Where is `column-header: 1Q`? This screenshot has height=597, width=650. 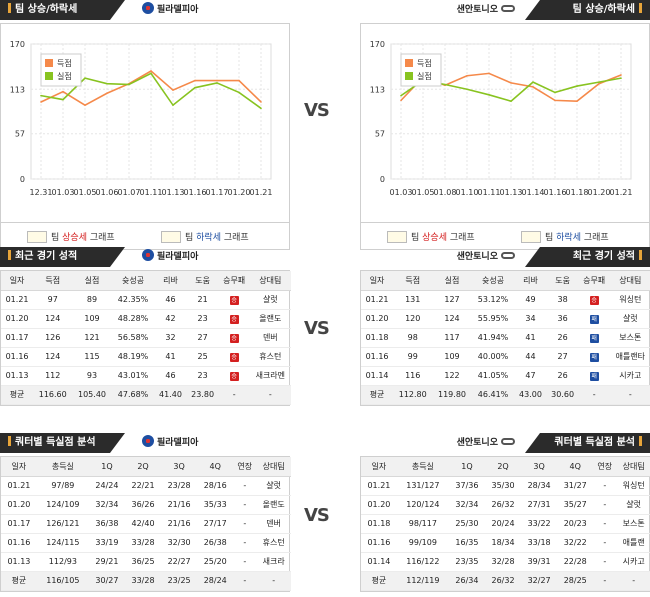
column-header: 1Q is located at coordinates (466, 467).